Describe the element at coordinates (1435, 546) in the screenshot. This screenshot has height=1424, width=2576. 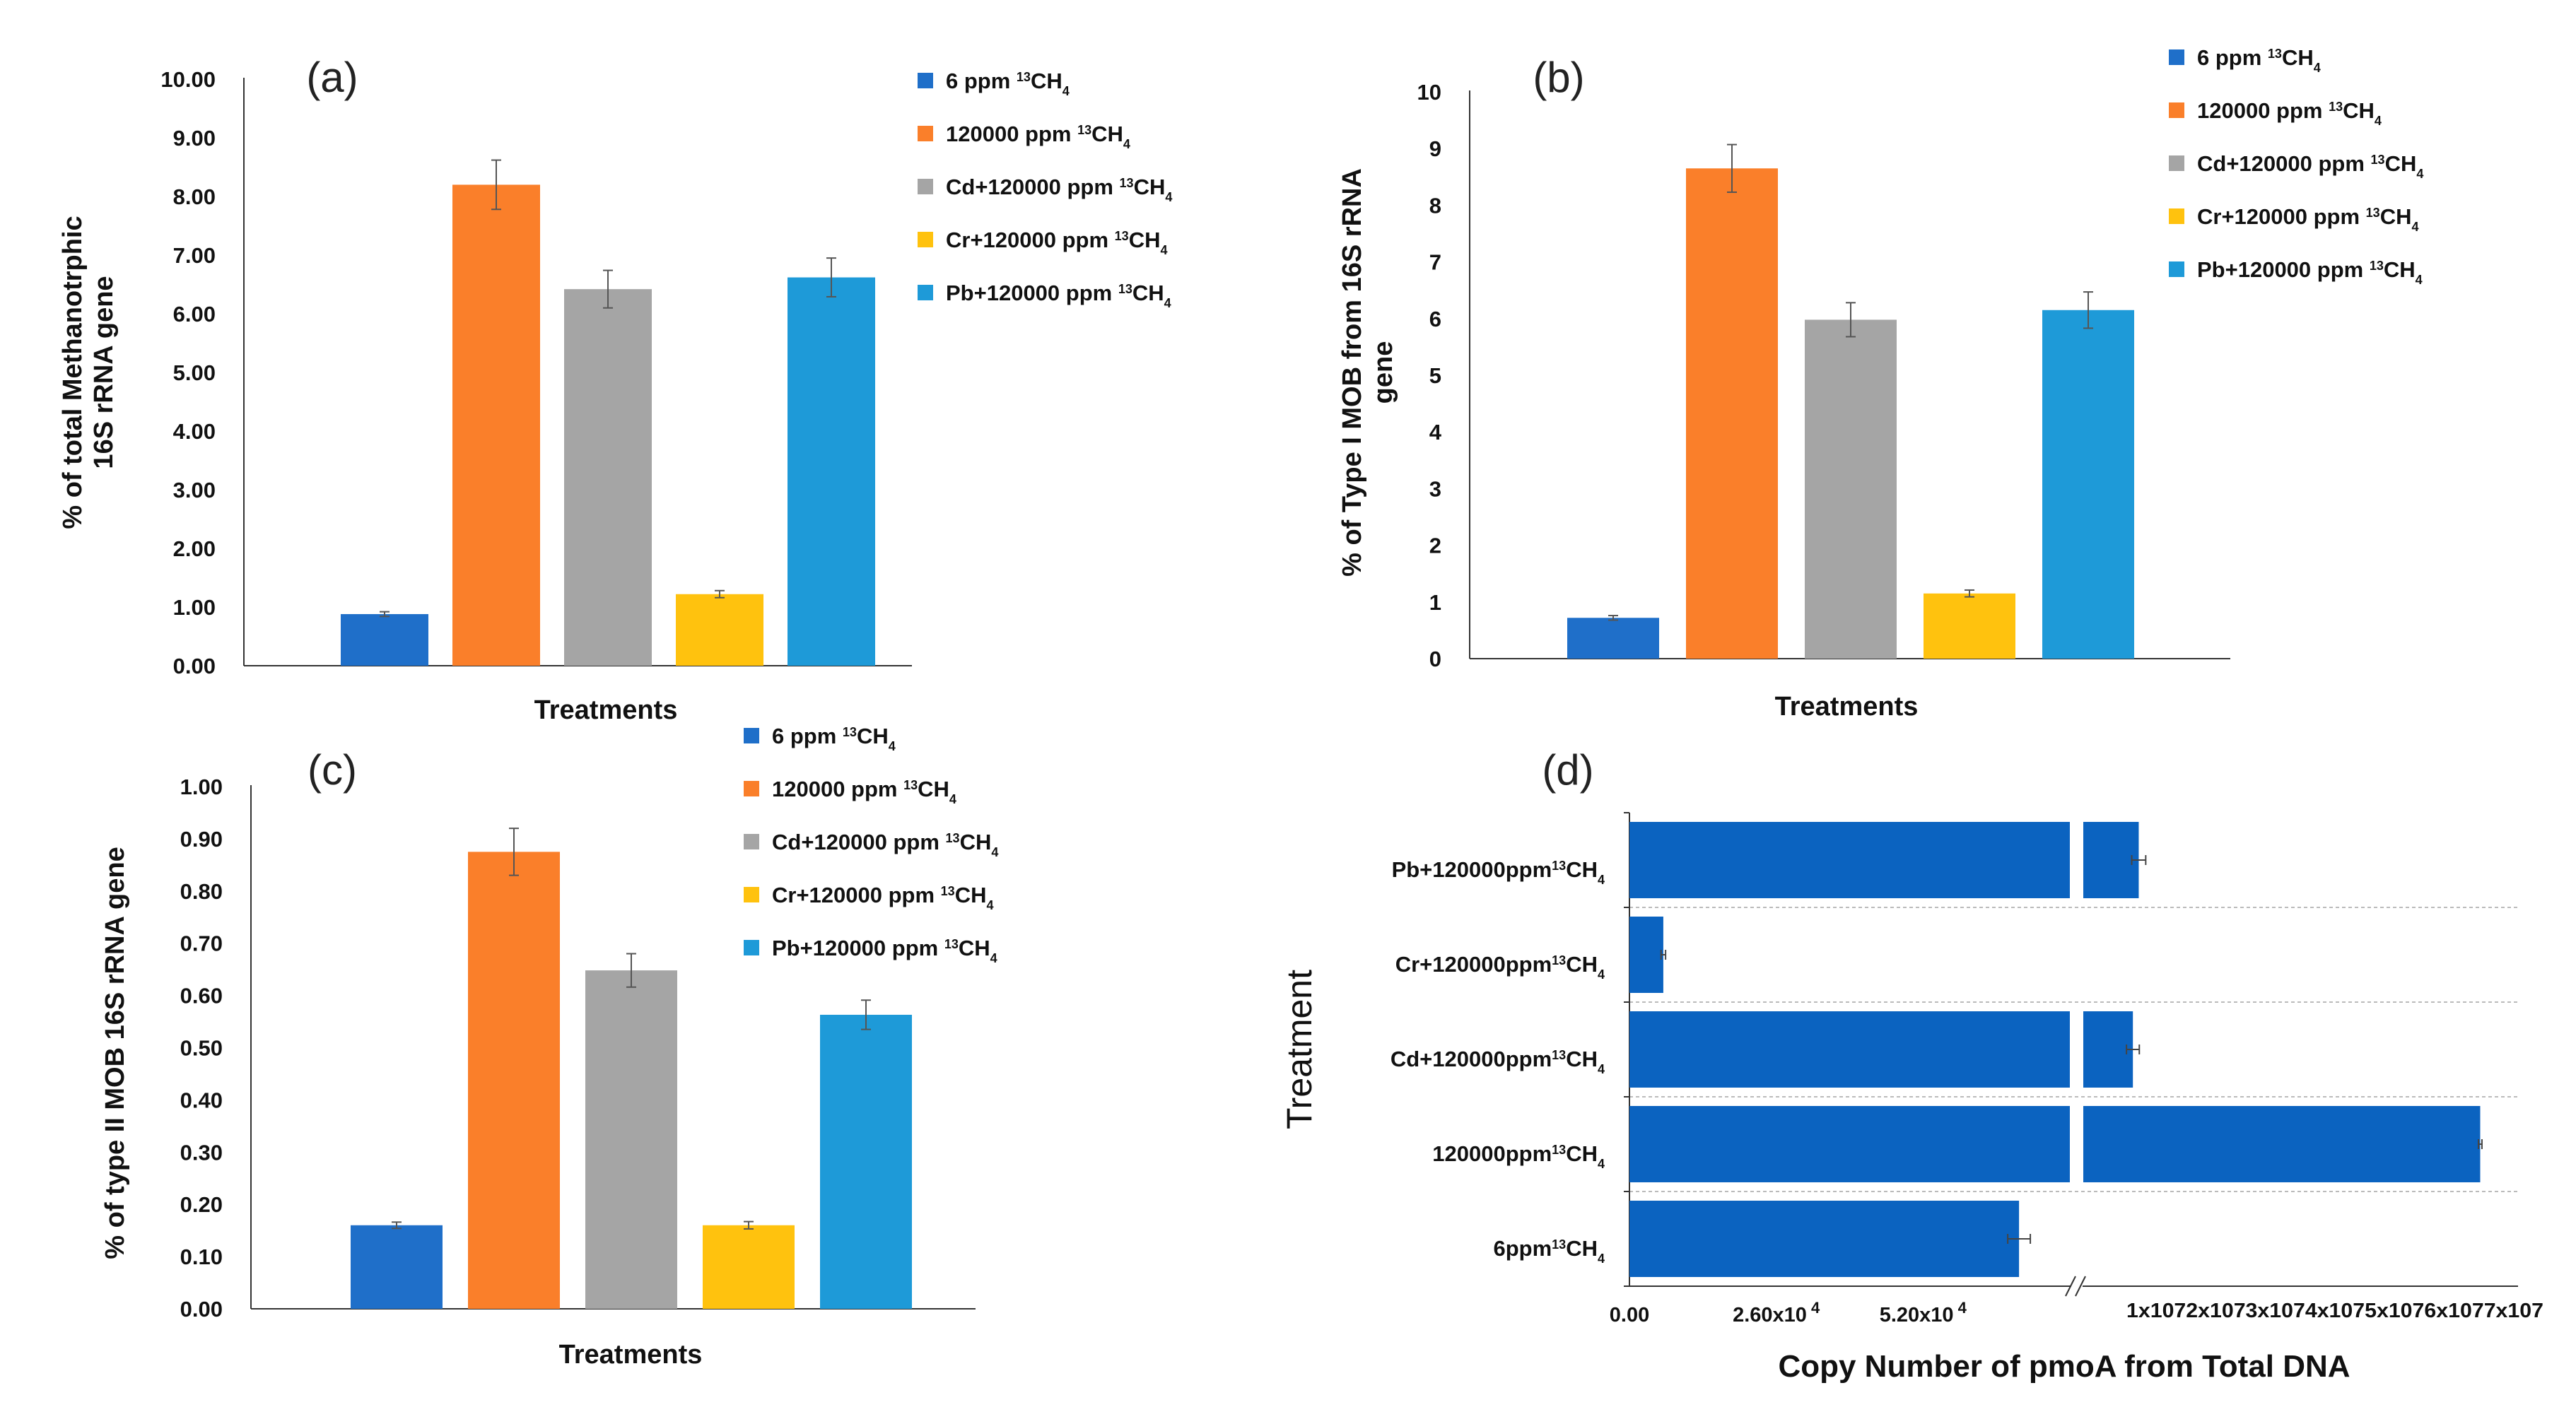
I see `y-tick-label: 2` at that location.